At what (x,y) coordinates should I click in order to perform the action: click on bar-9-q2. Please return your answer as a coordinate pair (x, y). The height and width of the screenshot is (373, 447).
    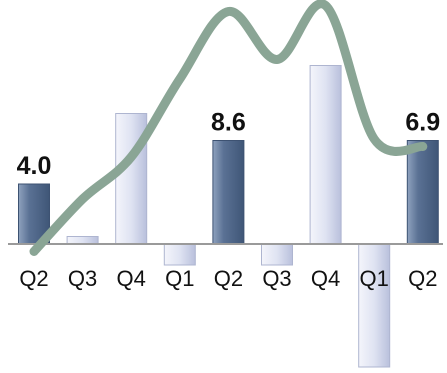
    Looking at the image, I should click on (422, 192).